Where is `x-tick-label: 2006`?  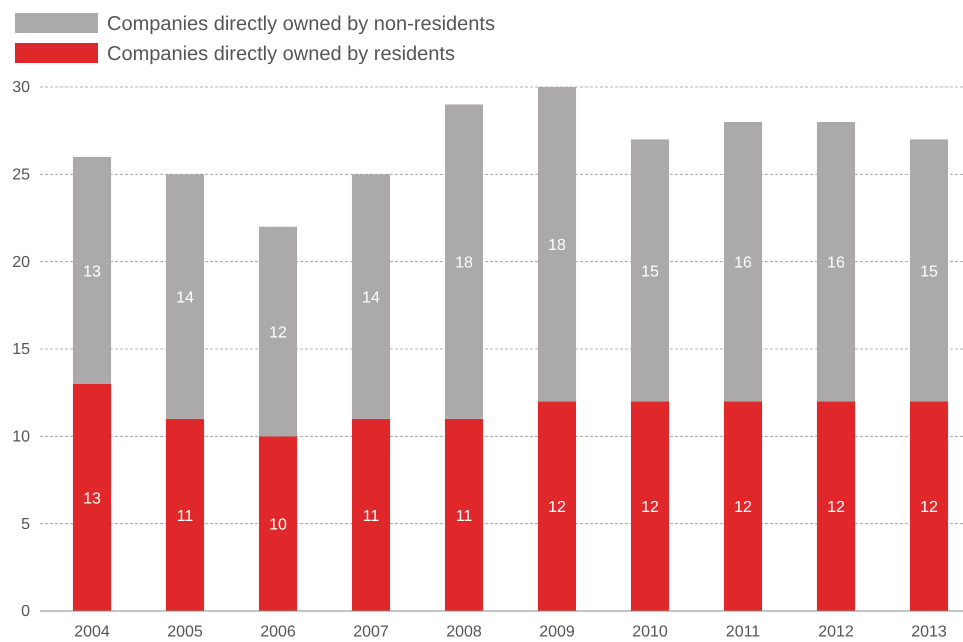
x-tick-label: 2006 is located at coordinates (278, 631).